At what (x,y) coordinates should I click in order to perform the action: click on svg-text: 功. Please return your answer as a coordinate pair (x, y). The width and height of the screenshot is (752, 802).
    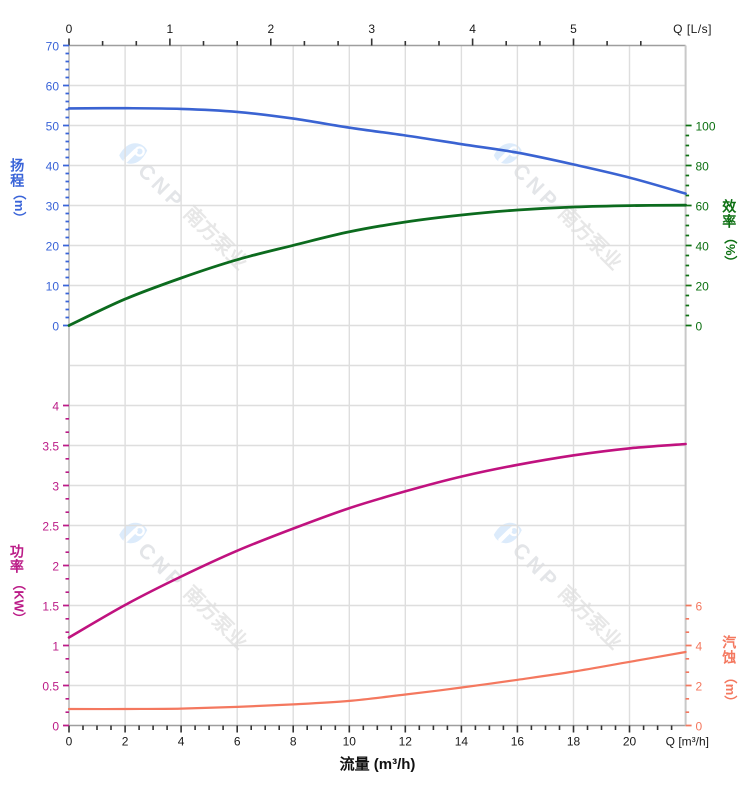
    Looking at the image, I should click on (17, 552).